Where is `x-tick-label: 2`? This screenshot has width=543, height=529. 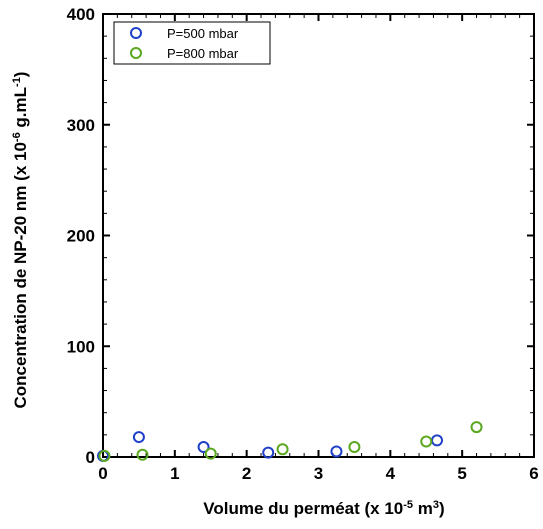 x-tick-label: 2 is located at coordinates (246, 473).